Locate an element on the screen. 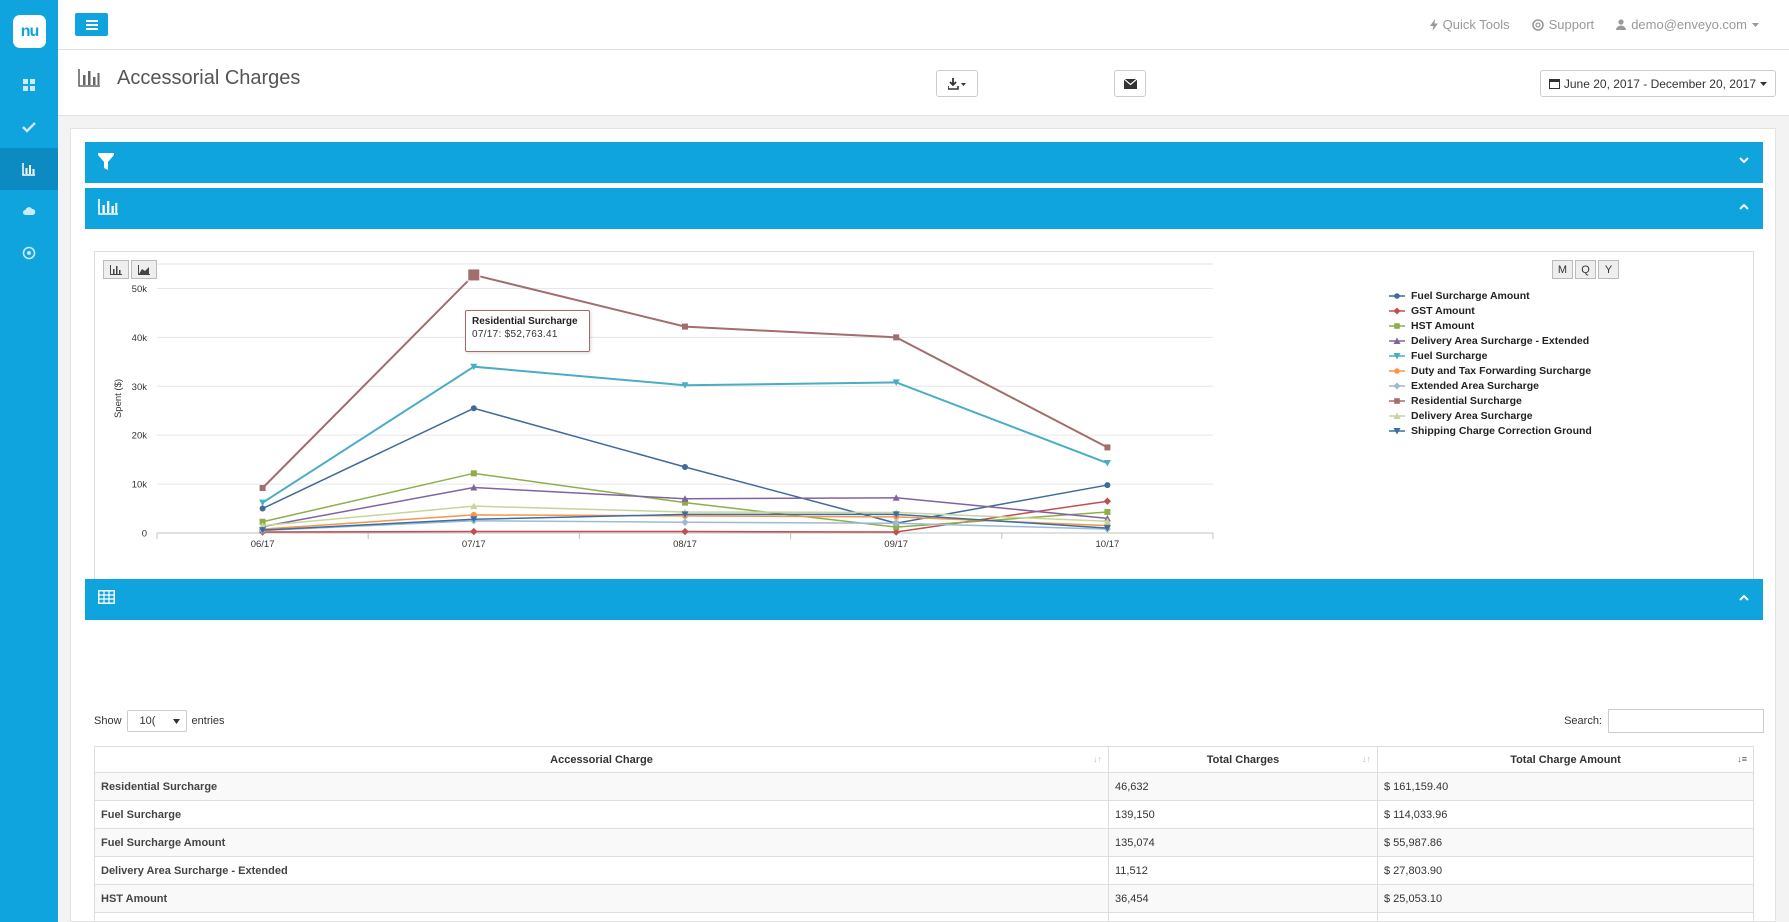 This screenshot has width=1789, height=922. user-menu: demo@enveyo.com is located at coordinates (1687, 24).